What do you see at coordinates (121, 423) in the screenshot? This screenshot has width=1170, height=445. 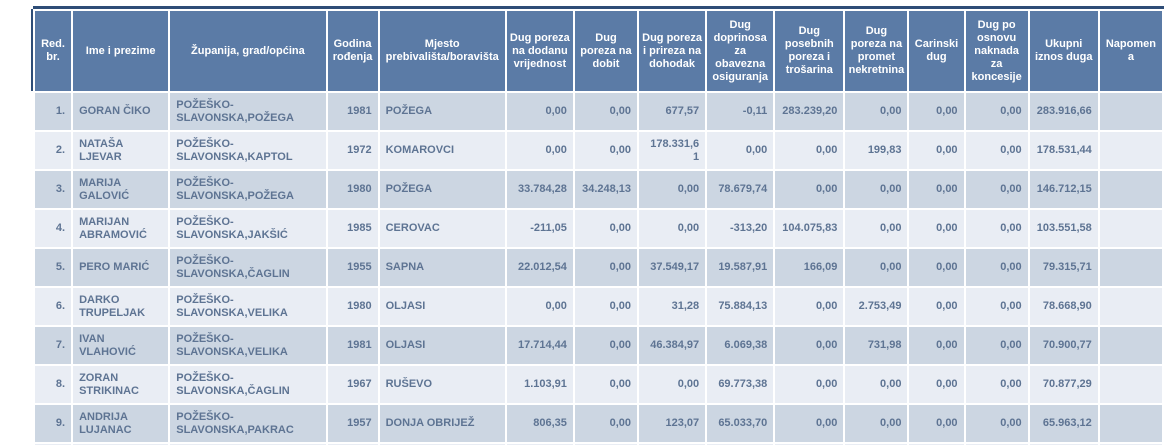 I see `cell-name: ANDRIJA LUJANAC` at bounding box center [121, 423].